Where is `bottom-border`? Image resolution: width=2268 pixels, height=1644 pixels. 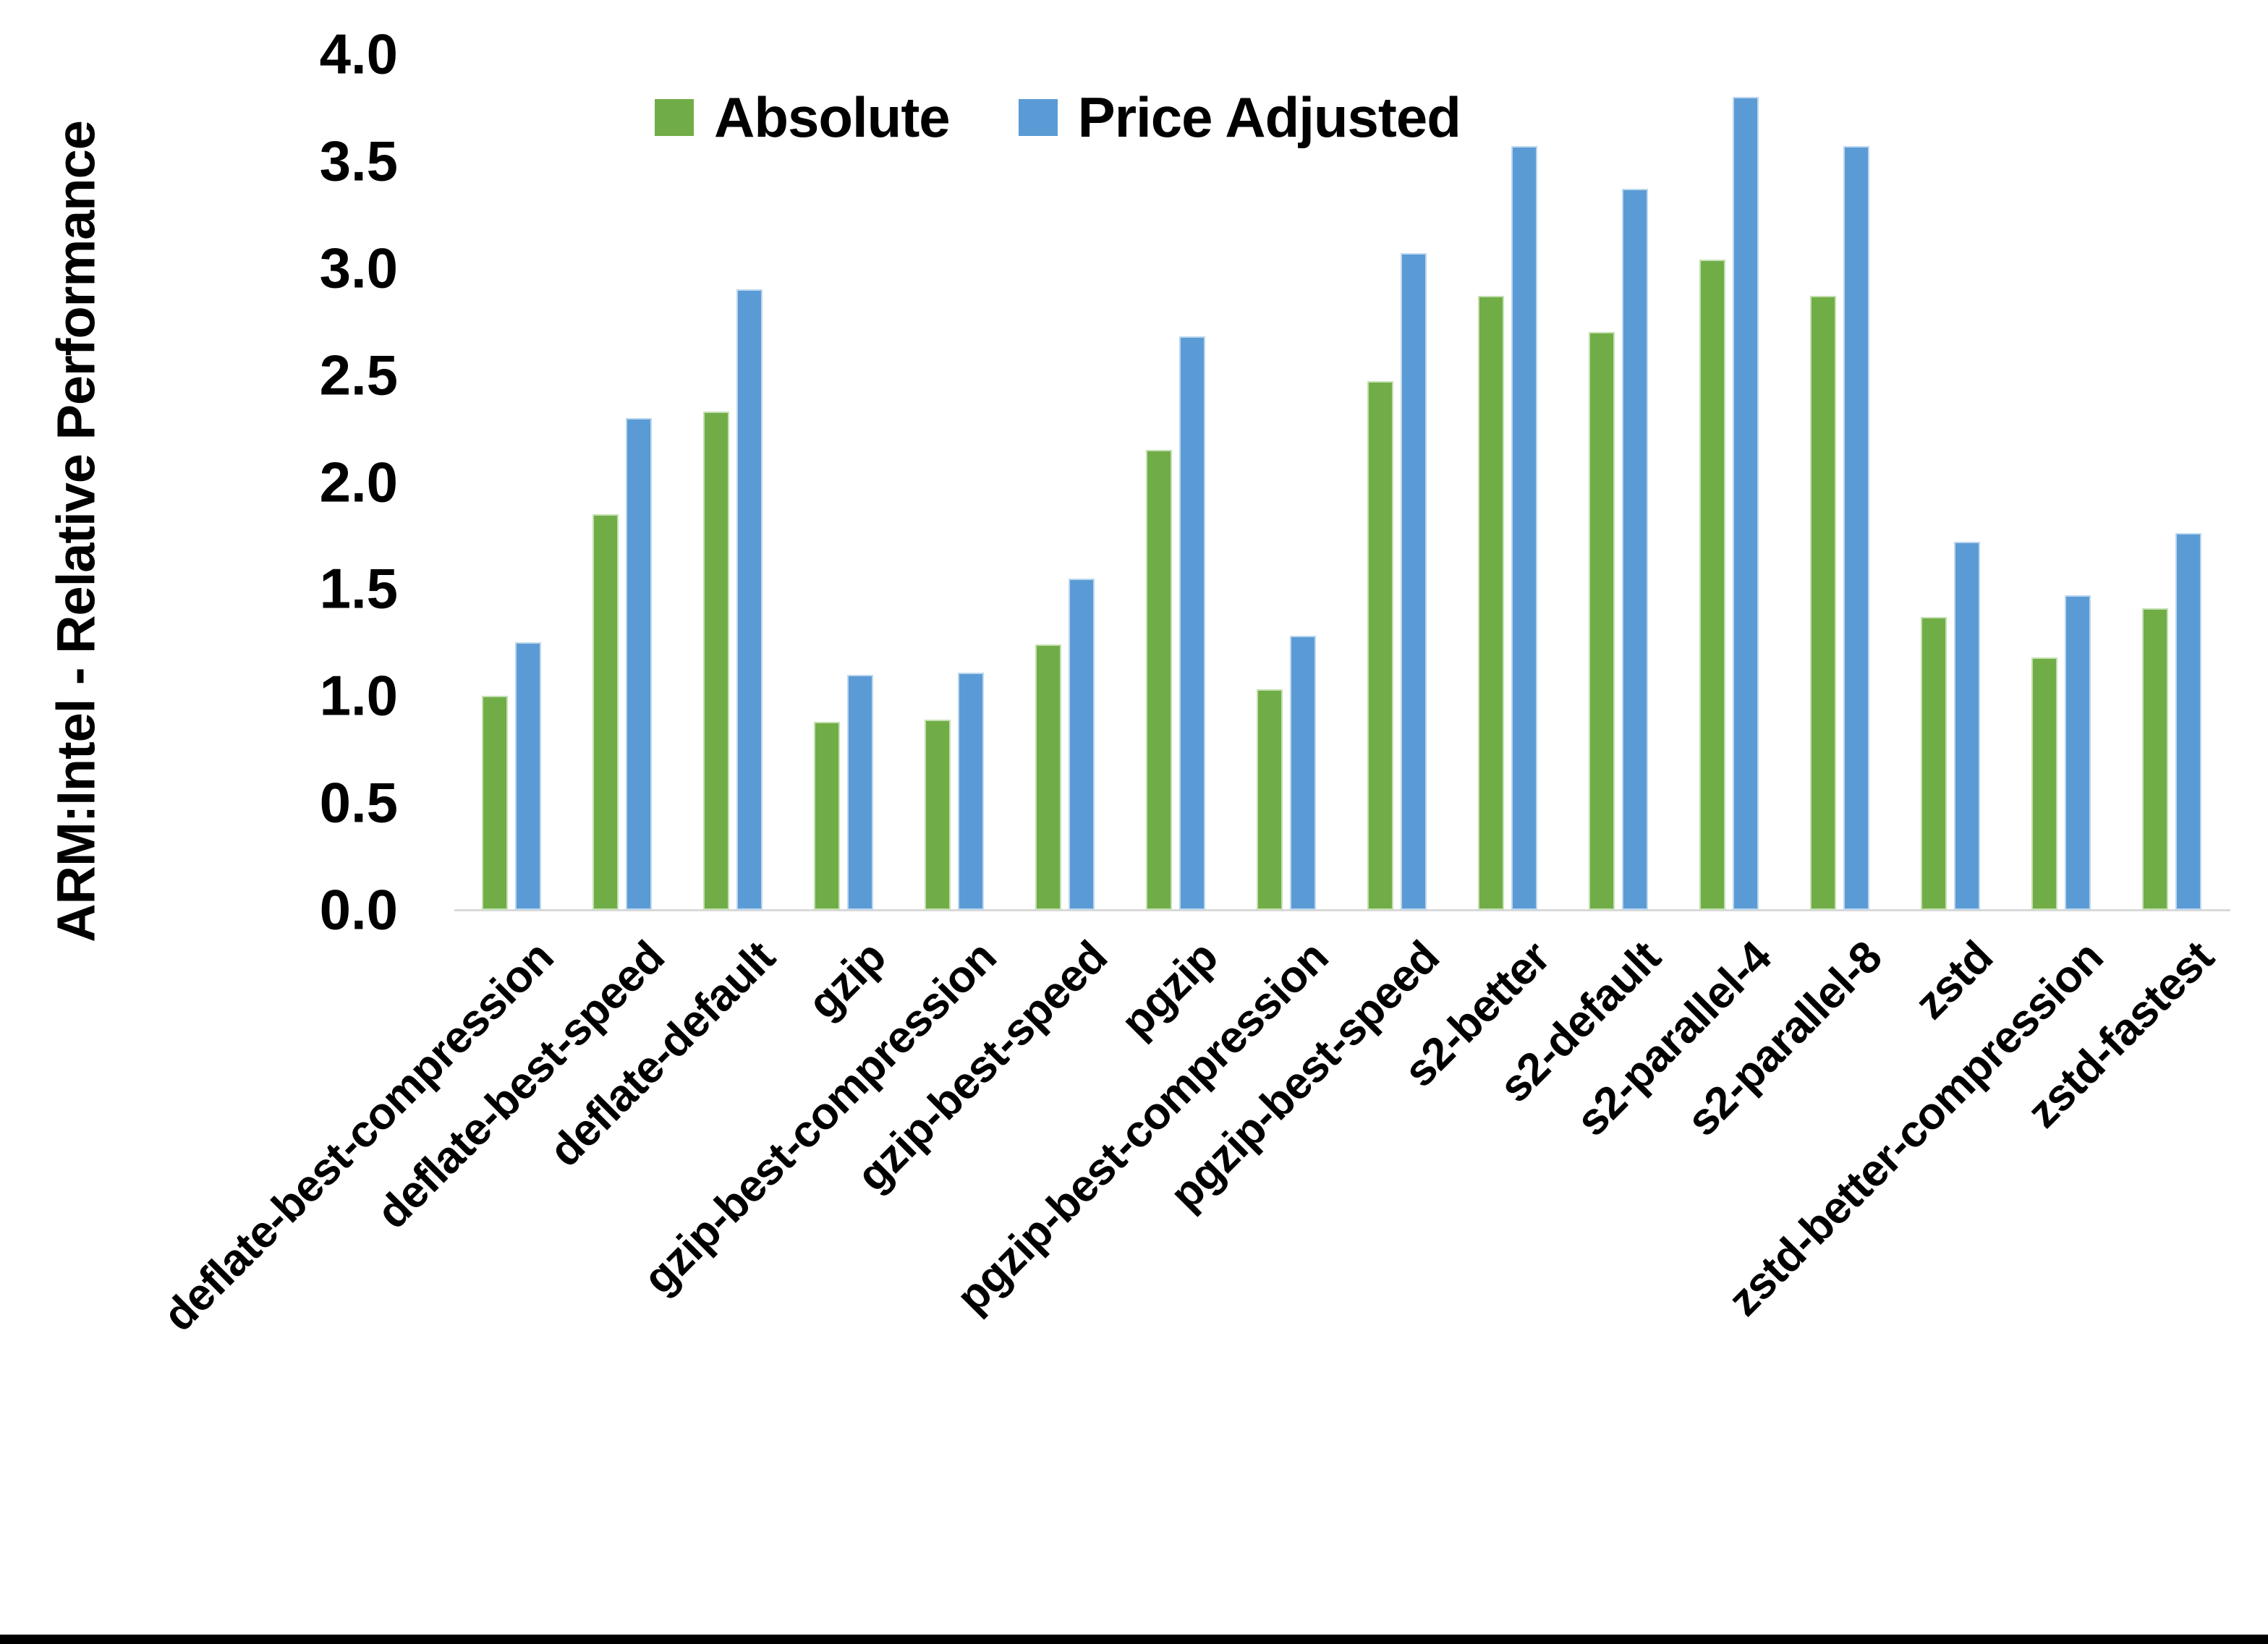 bottom-border is located at coordinates (1134, 1639).